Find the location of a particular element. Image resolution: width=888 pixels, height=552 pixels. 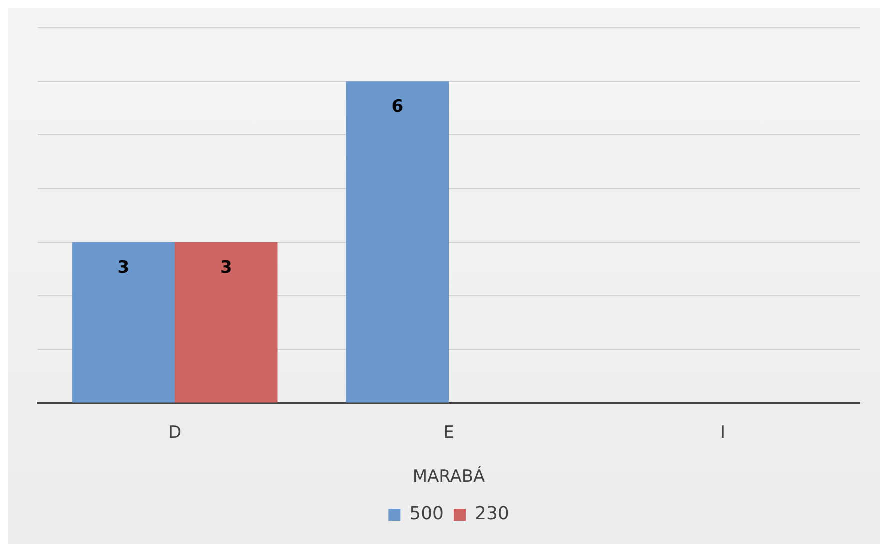

x-tick-label: E is located at coordinates (449, 432).